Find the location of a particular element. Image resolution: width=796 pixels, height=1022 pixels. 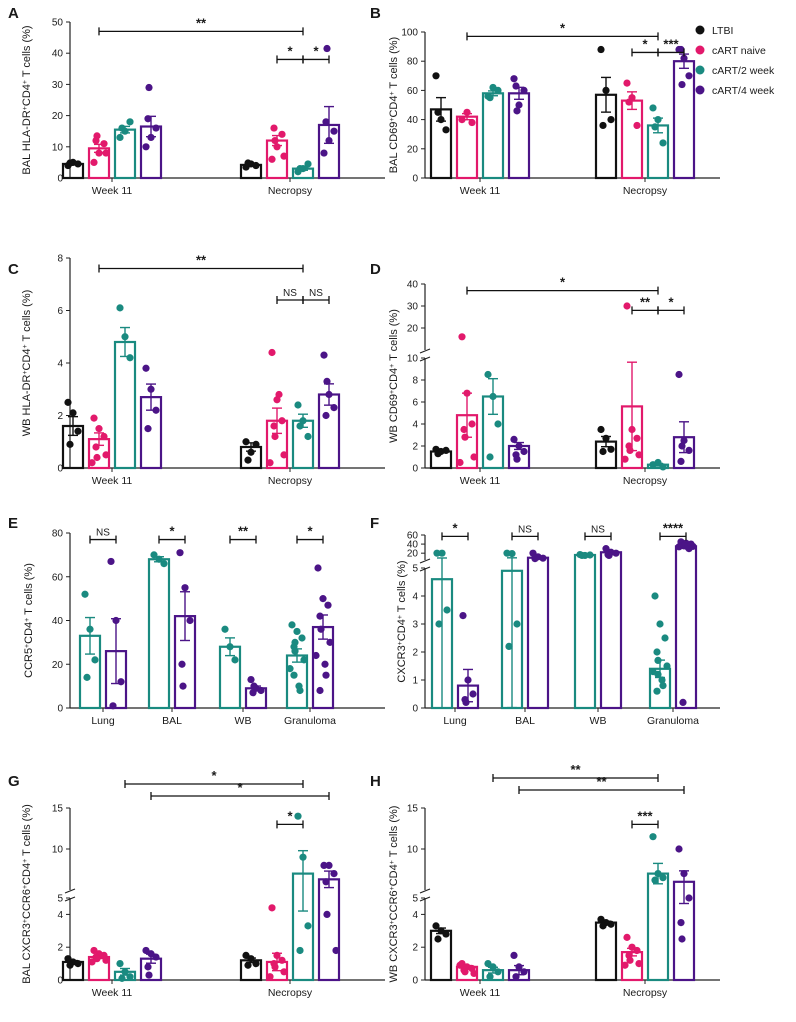

x-category-label: Necropsy is located at coordinates (645, 191).